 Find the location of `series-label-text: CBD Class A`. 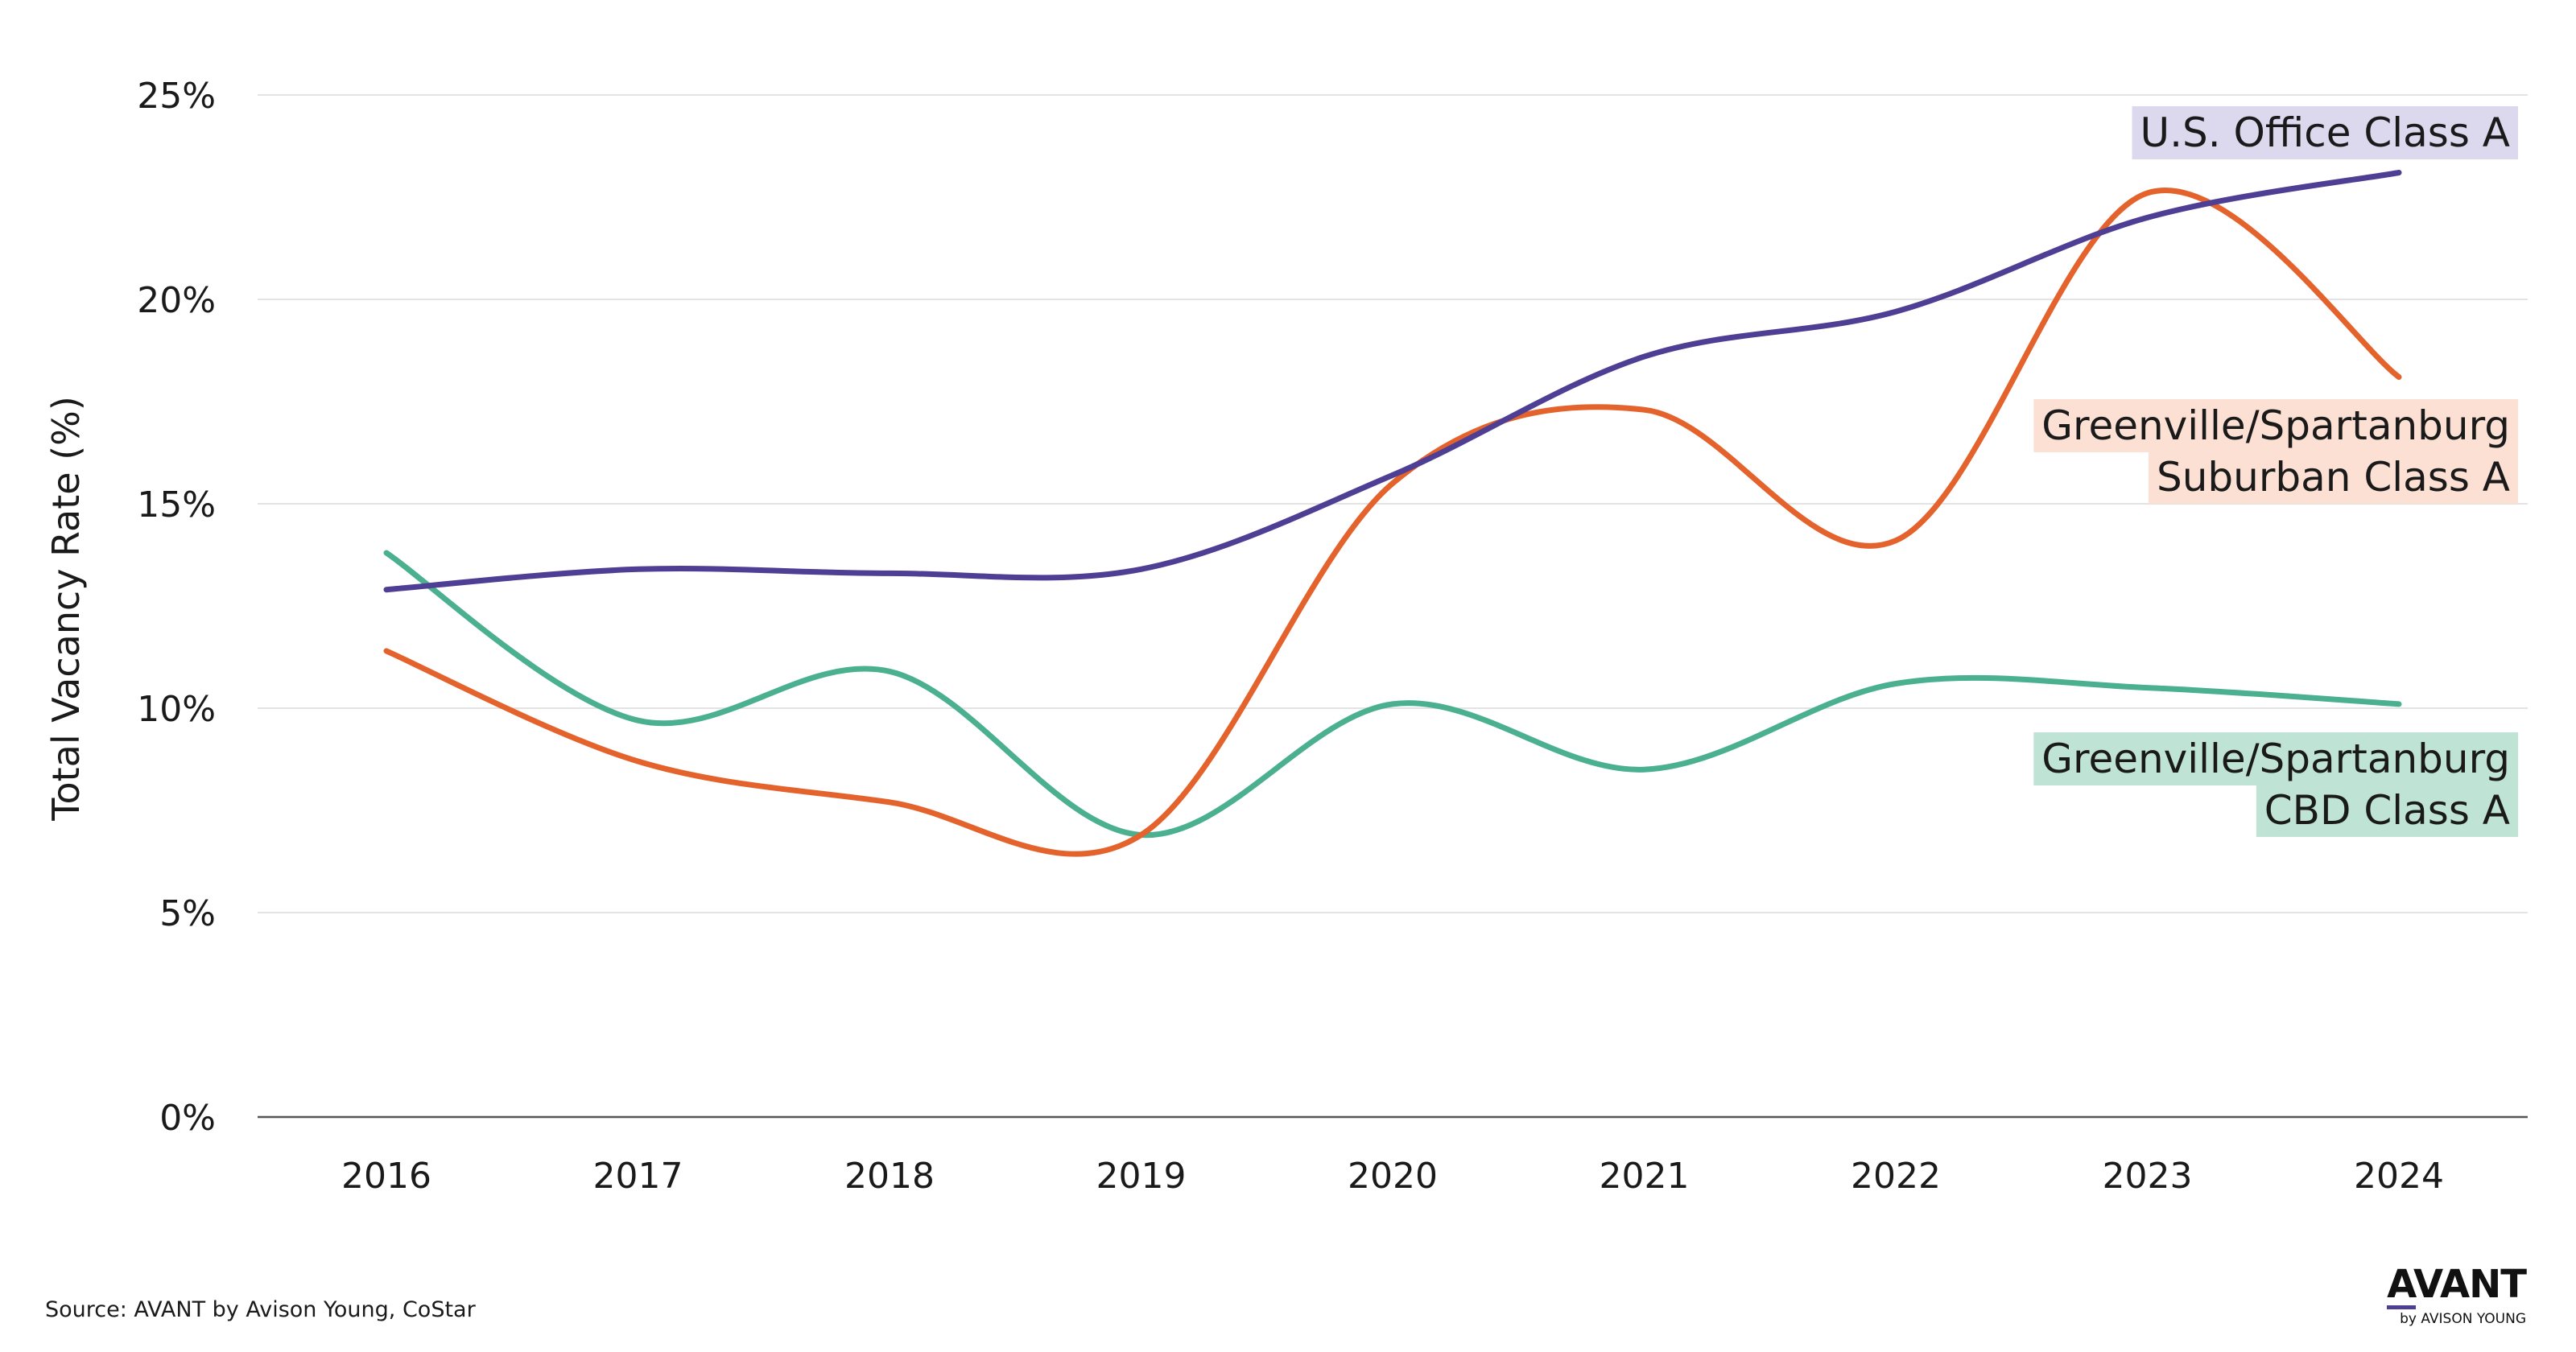

series-label-text: CBD Class A is located at coordinates (2387, 810).